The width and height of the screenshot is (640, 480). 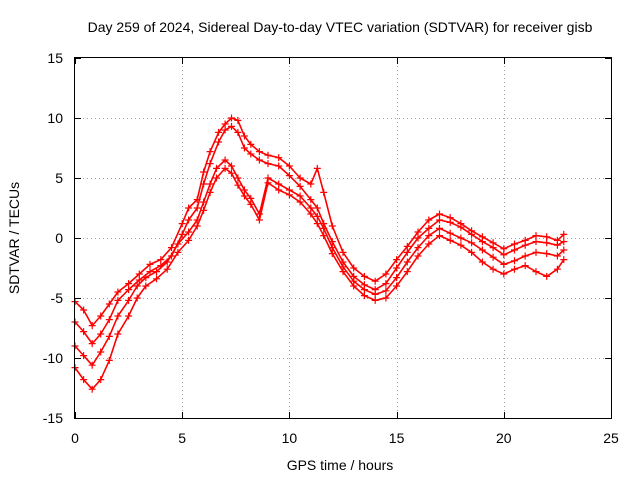 I want to click on y-tick-label: 10, so click(x=55, y=118).